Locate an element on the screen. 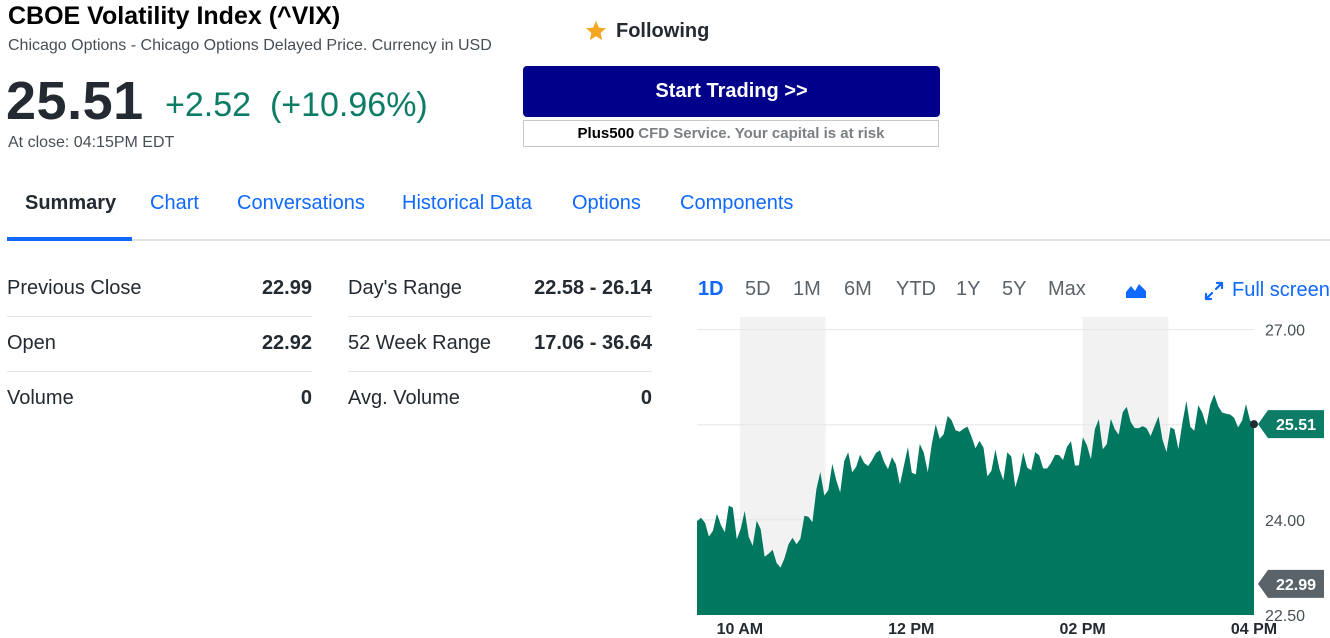 This screenshot has width=1330, height=638. current-price-flag-label: 25.51 is located at coordinates (1296, 425).